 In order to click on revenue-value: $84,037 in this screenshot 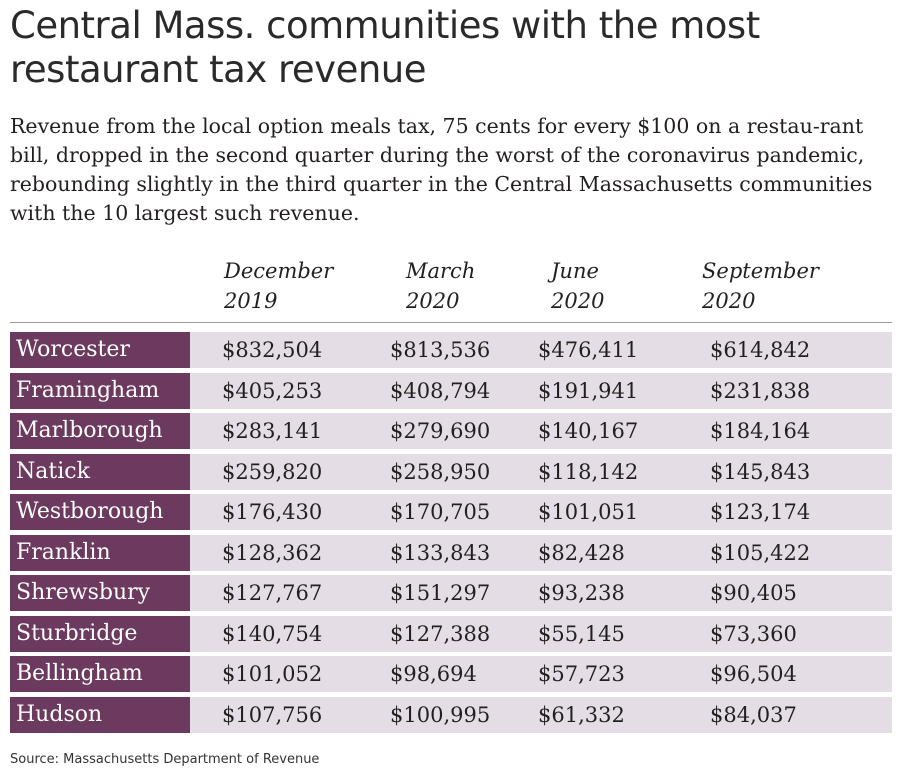, I will do `click(753, 714)`.